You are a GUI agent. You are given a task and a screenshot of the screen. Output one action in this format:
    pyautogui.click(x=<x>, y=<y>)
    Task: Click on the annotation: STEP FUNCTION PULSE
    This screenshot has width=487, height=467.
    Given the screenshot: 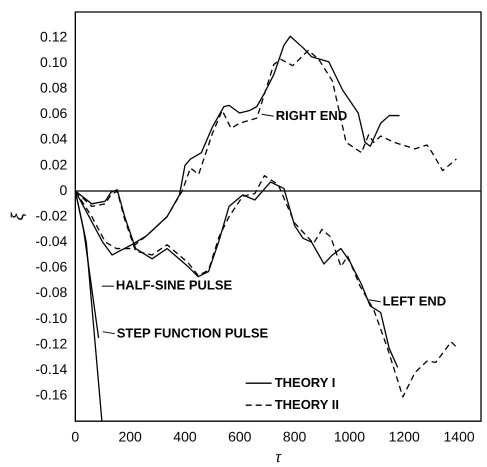 What is the action you would take?
    pyautogui.click(x=192, y=332)
    